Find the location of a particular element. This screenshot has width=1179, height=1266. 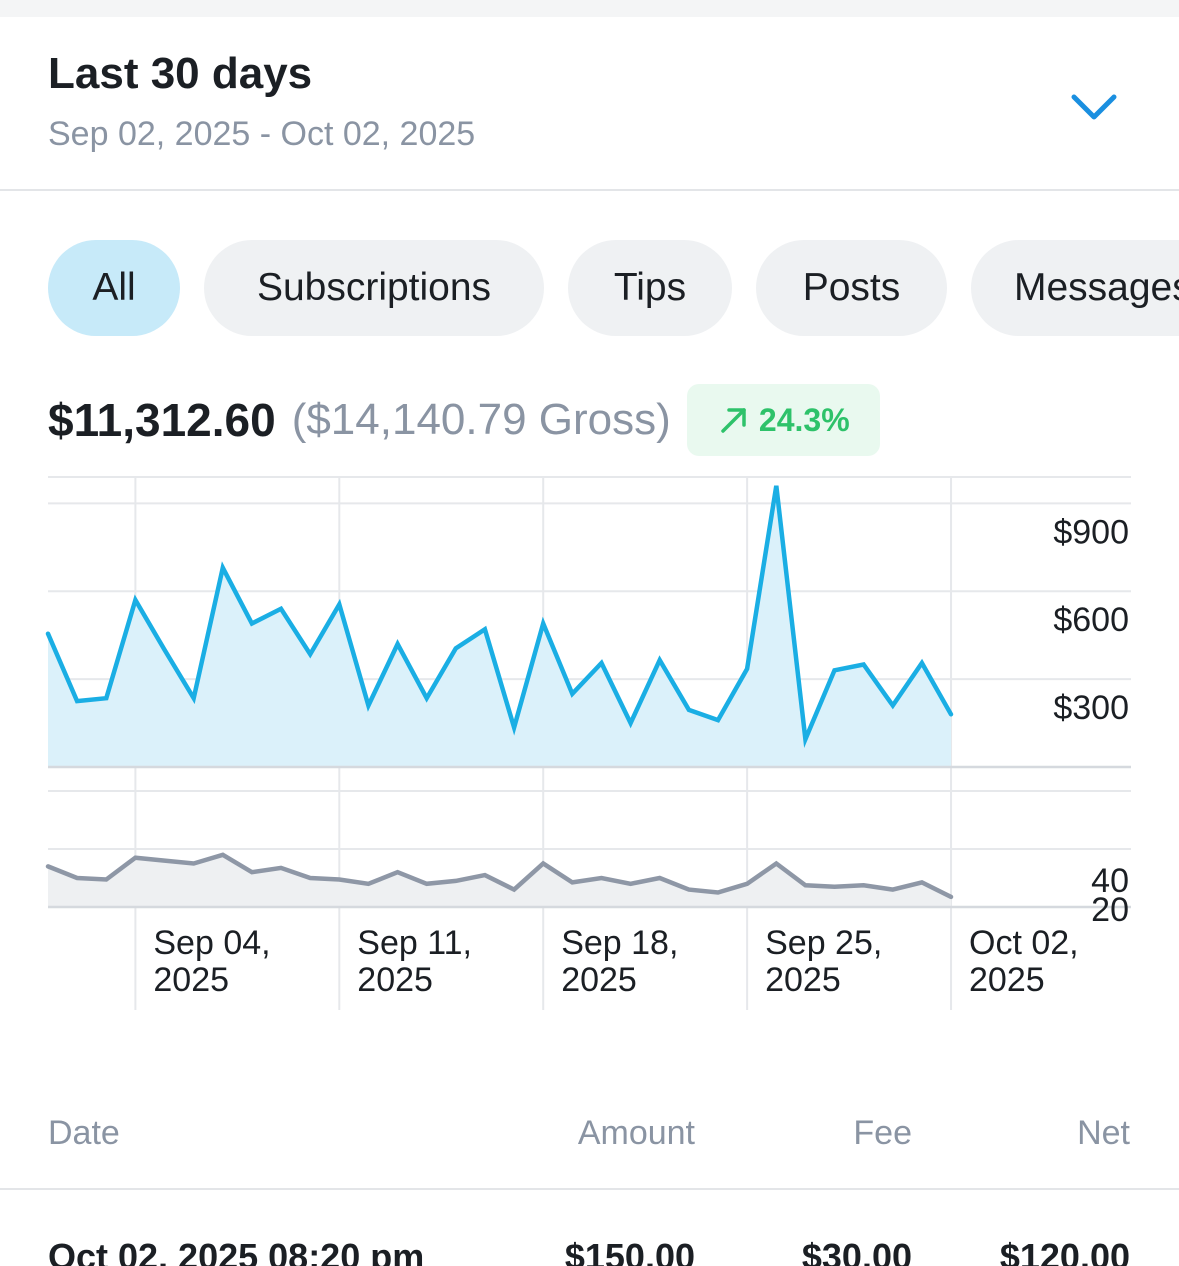

period-date-range: Sep 02, 2025 - Oct 02, 2025 is located at coordinates (262, 134).